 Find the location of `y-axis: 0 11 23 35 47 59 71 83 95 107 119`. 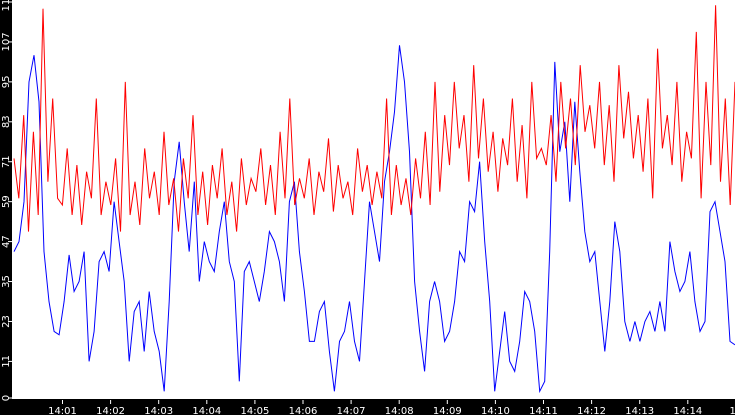

y-axis: 0 11 23 35 47 59 71 83 95 107 119 is located at coordinates (6, 200).